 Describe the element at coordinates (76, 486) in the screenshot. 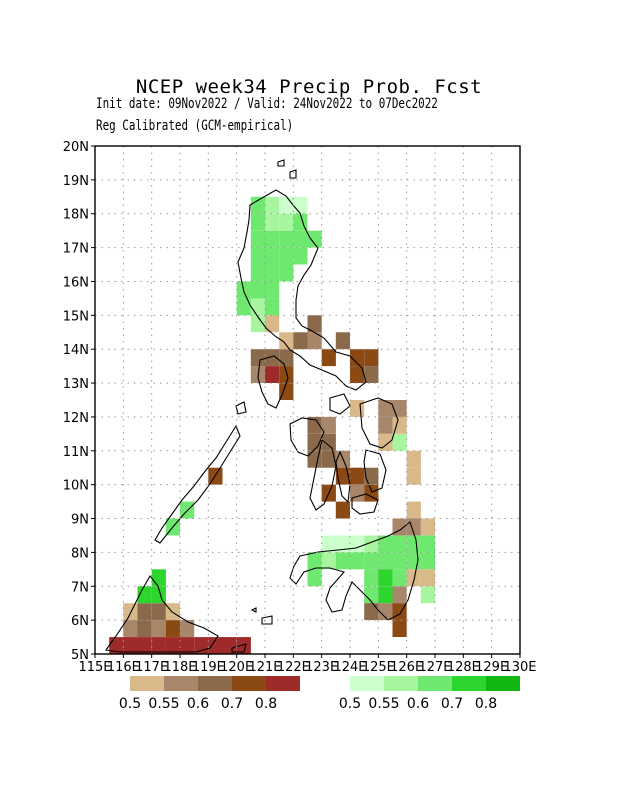

I see `y-tick-label: 10N` at that location.